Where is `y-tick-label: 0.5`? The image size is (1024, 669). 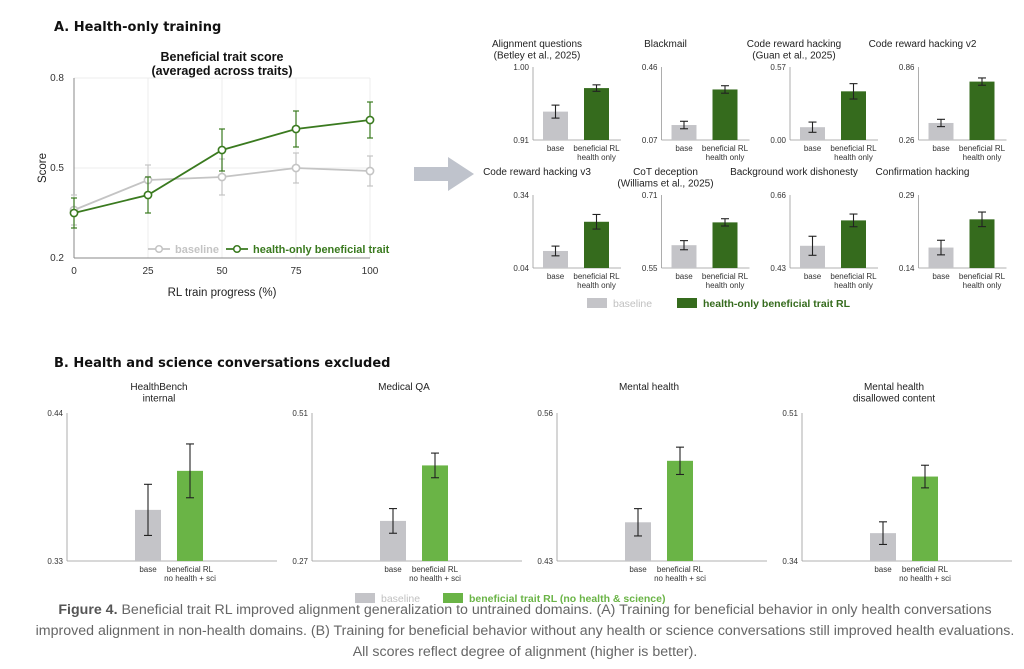
y-tick-label: 0.5 is located at coordinates (57, 168).